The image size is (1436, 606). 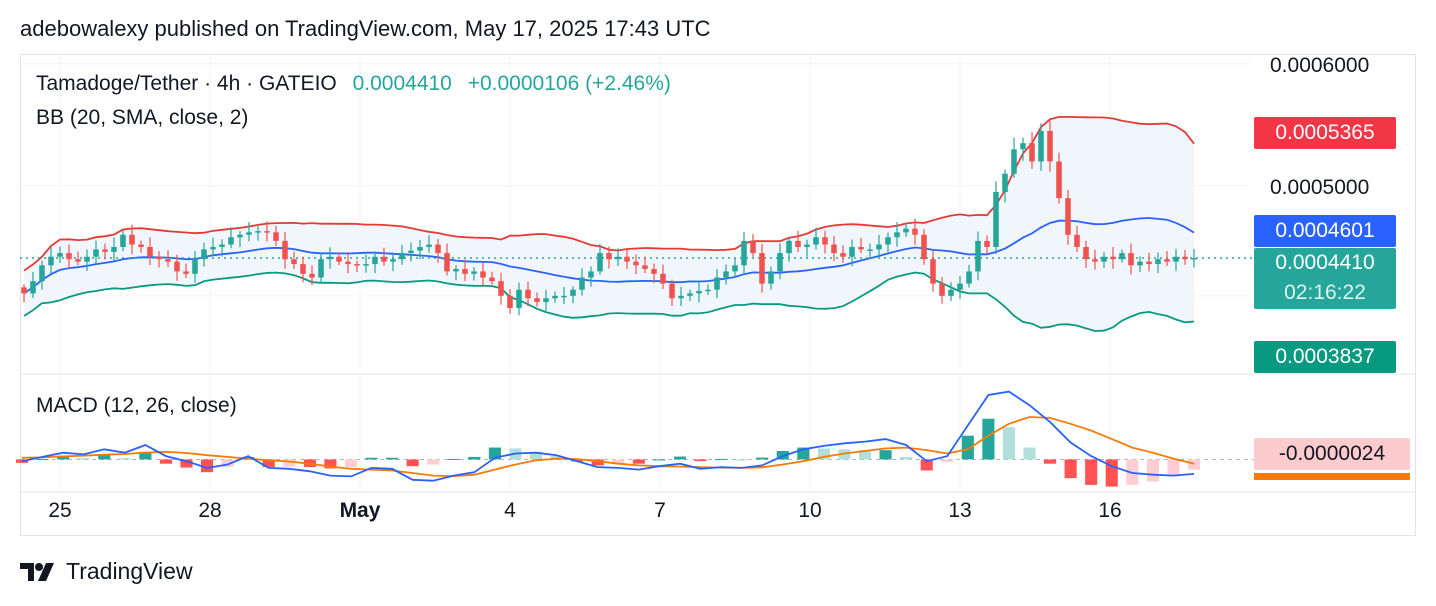 What do you see at coordinates (136, 405) in the screenshot?
I see `macd-legend: MACD (12, 26, close)` at bounding box center [136, 405].